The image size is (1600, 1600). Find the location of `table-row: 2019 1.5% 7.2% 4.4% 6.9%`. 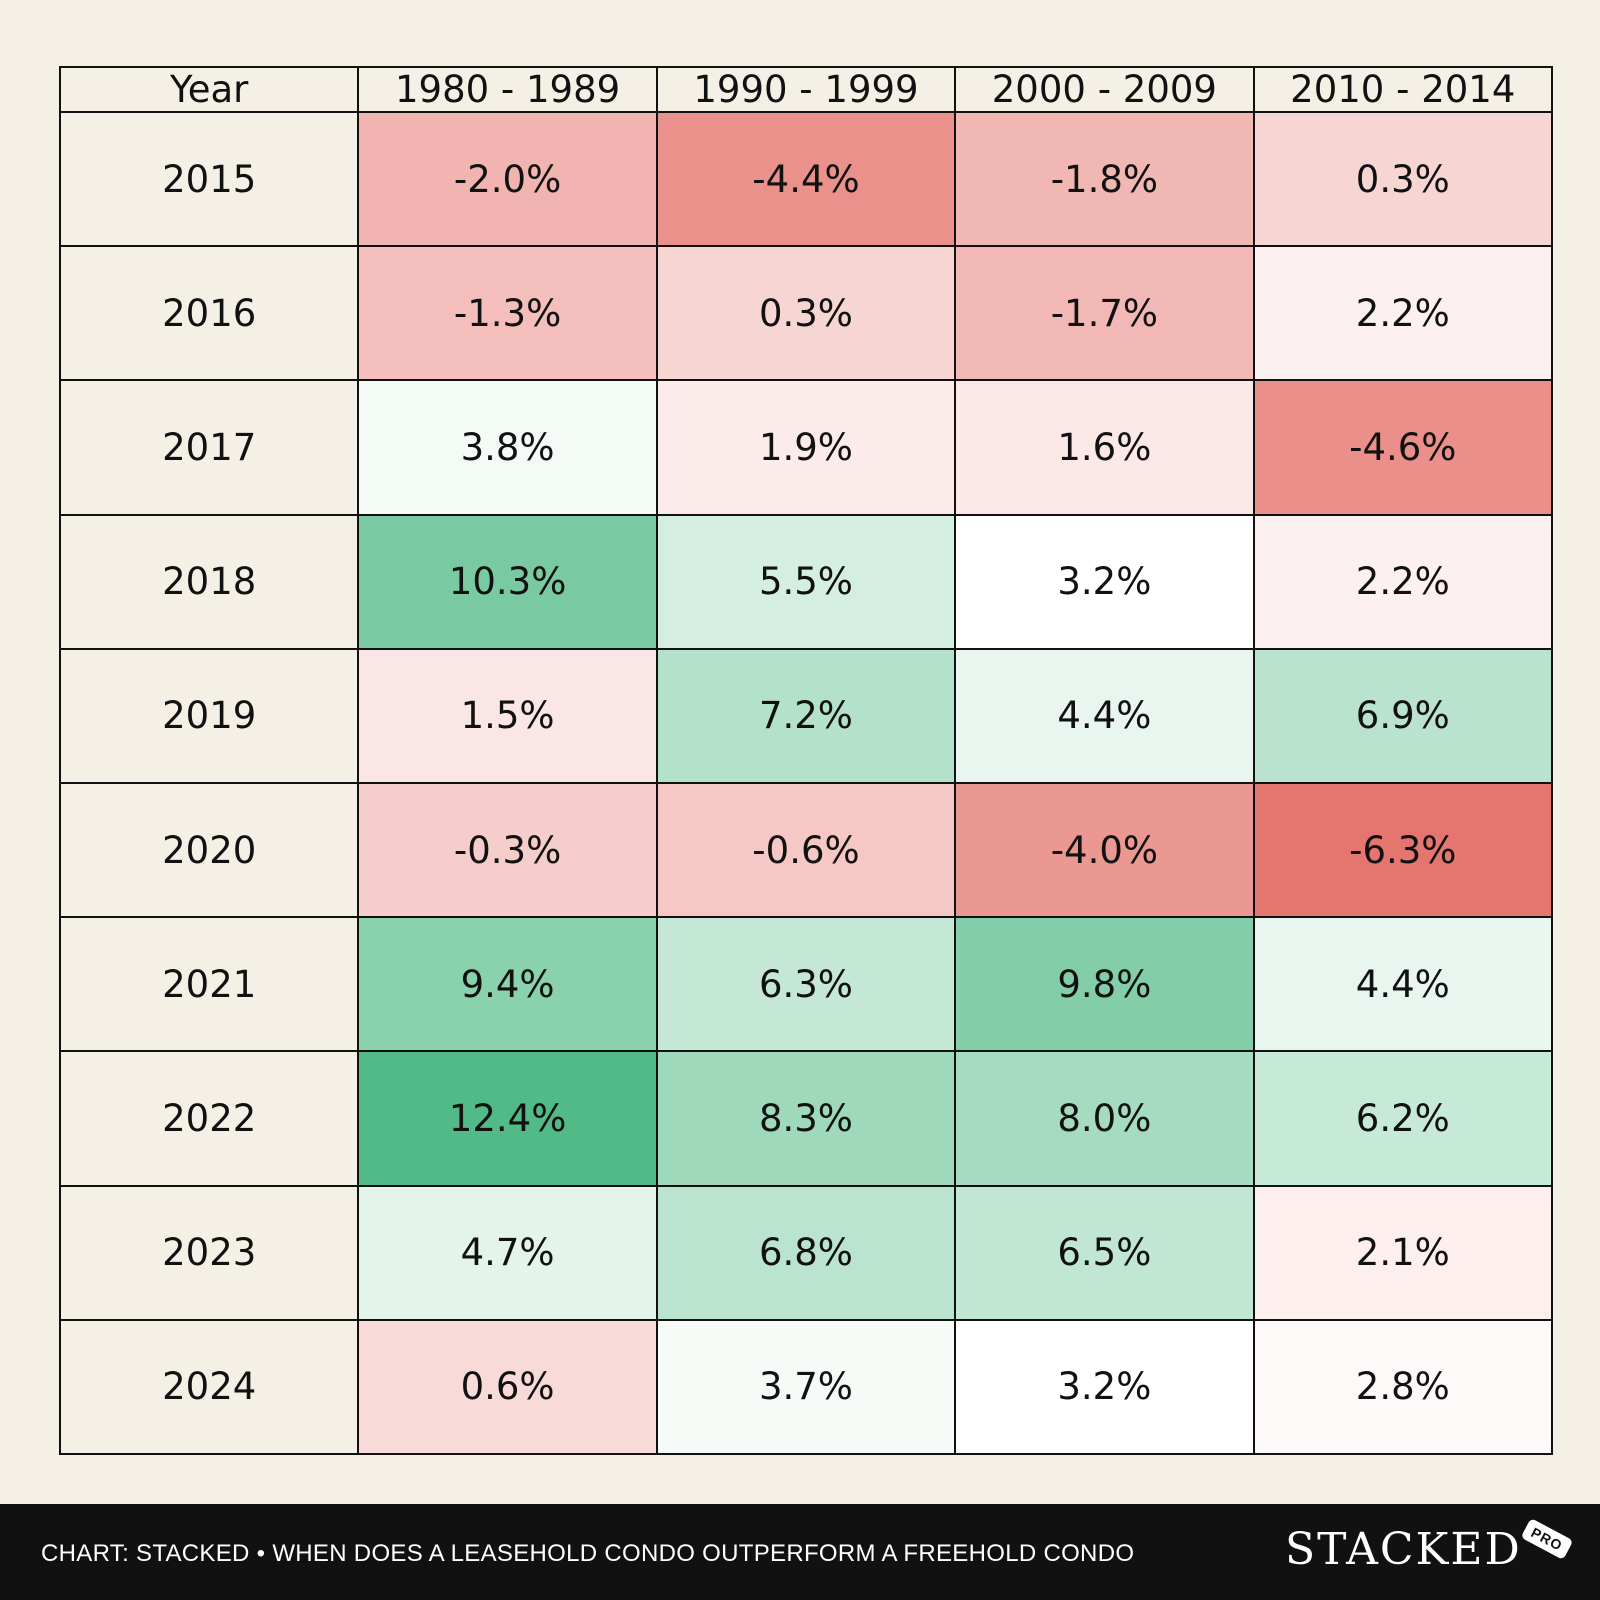

table-row: 2019 1.5% 7.2% 4.4% 6.9% is located at coordinates (806, 715).